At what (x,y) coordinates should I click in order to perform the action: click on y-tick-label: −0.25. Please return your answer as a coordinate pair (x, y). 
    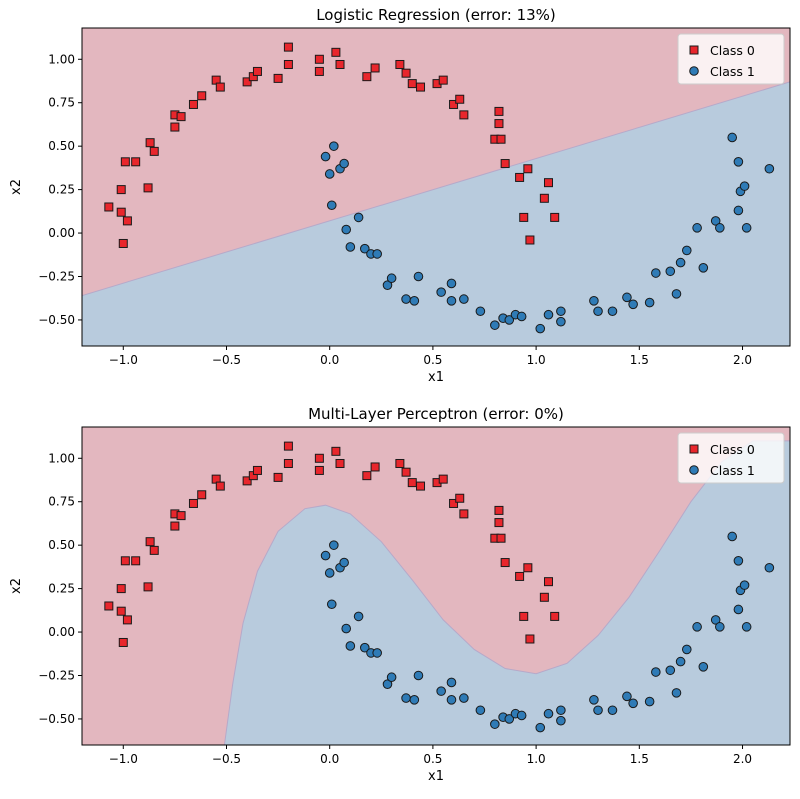
    Looking at the image, I should click on (56, 276).